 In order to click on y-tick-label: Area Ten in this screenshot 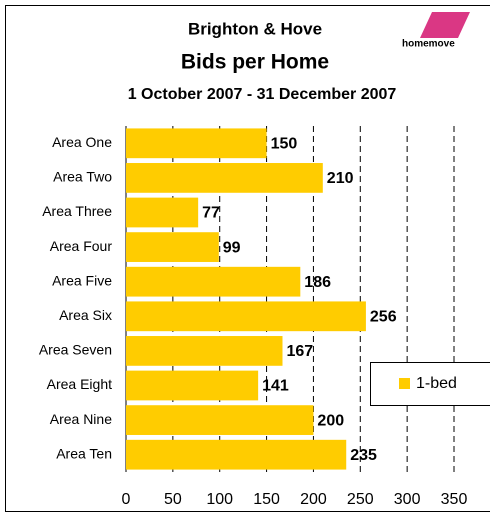, I will do `click(84, 453)`.